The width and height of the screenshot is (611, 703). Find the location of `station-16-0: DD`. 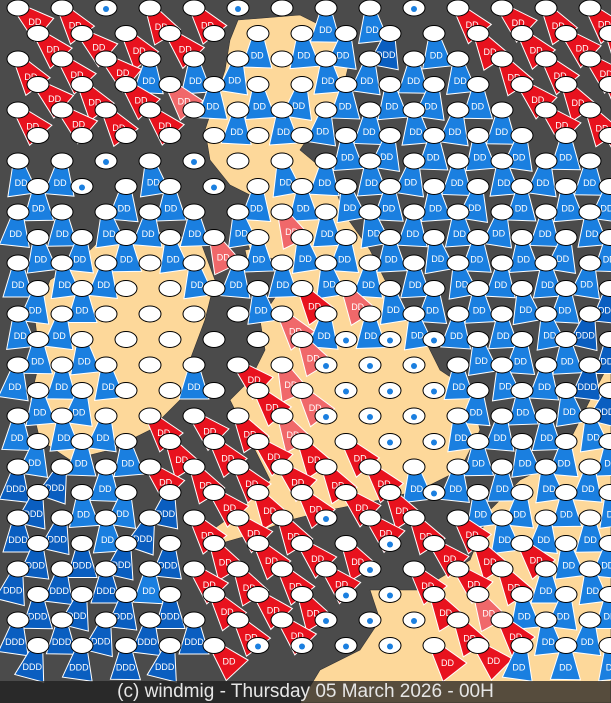

station-16-0: DD is located at coordinates (17, 429).